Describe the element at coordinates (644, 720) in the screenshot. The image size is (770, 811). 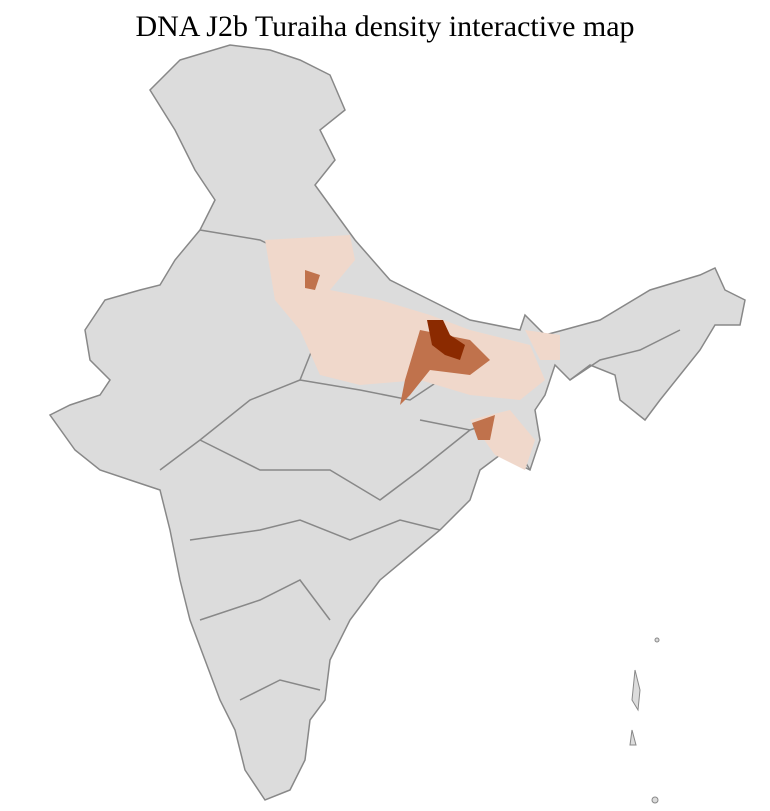
I see `islands` at that location.